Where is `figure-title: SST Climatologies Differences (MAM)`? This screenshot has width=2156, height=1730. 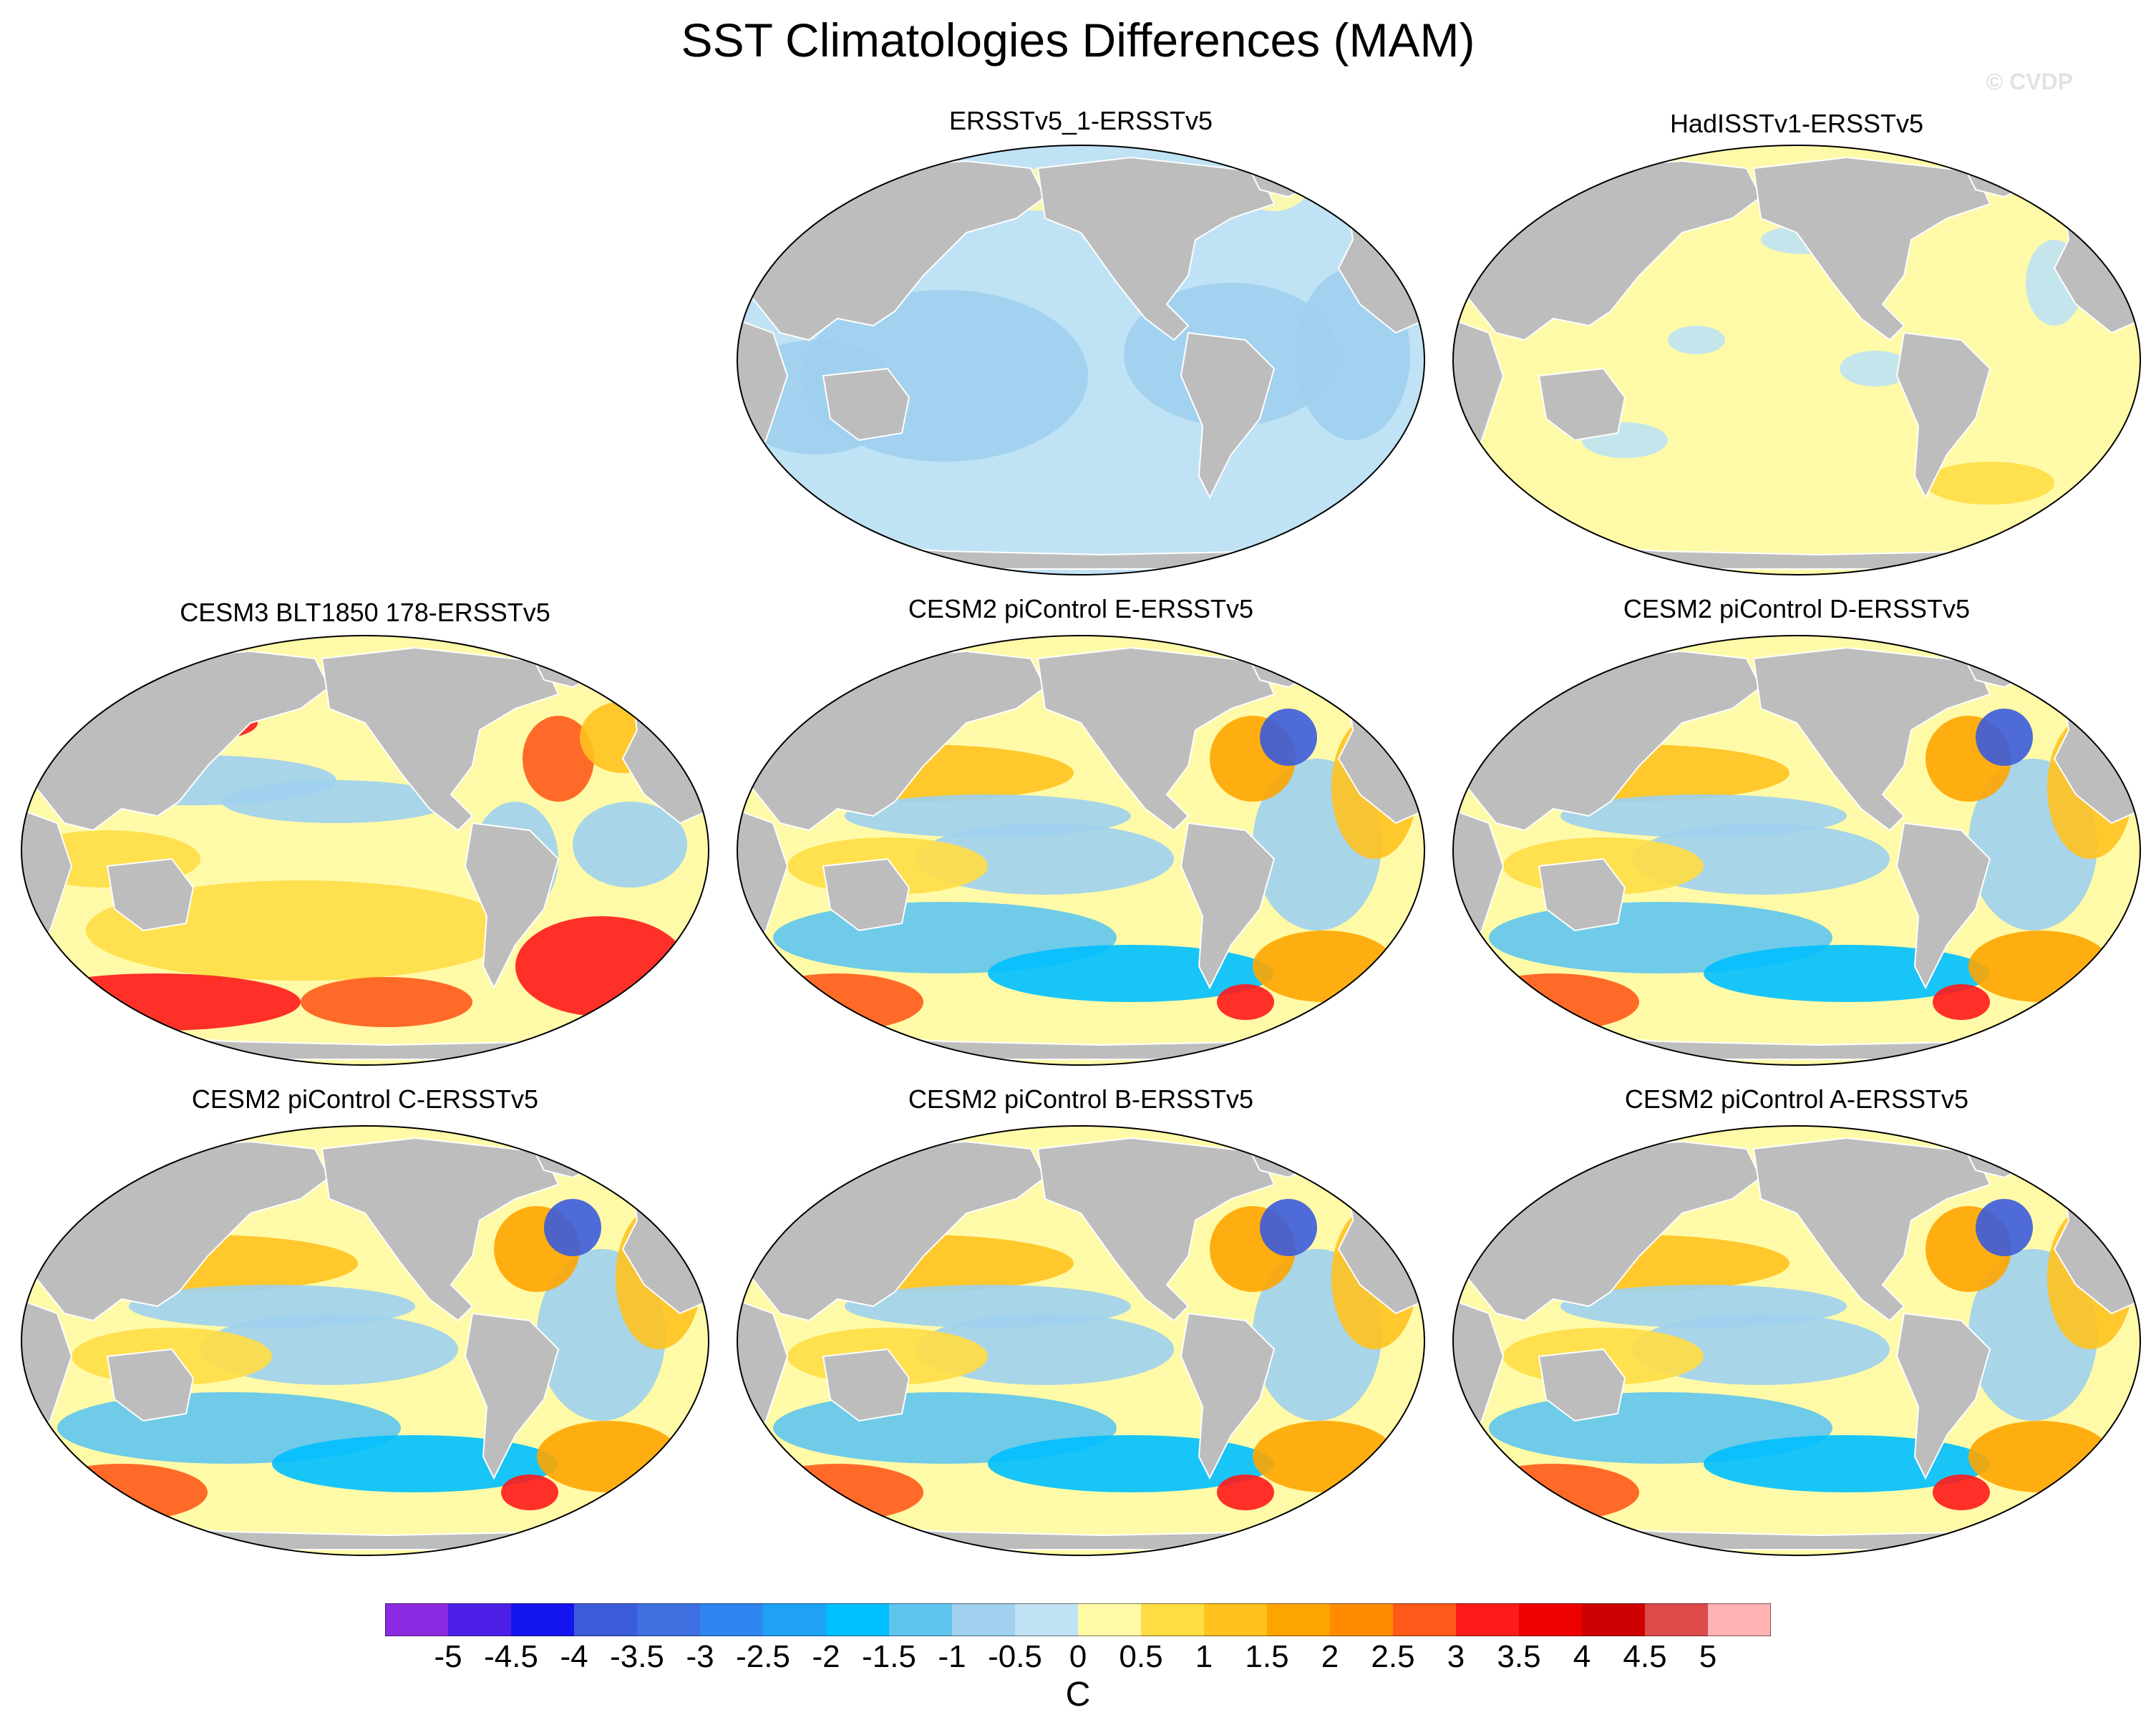
figure-title: SST Climatologies Differences (MAM) is located at coordinates (1078, 40).